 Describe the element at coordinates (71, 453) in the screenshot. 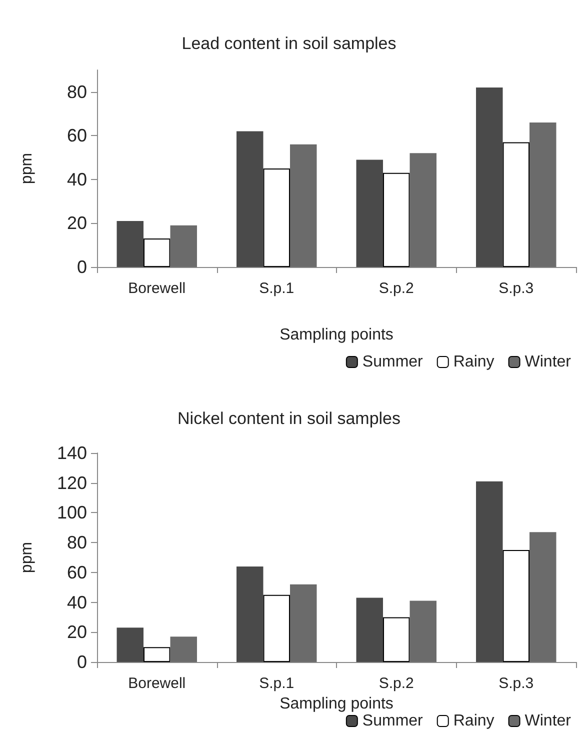

I see `y-tick-label: 140` at that location.